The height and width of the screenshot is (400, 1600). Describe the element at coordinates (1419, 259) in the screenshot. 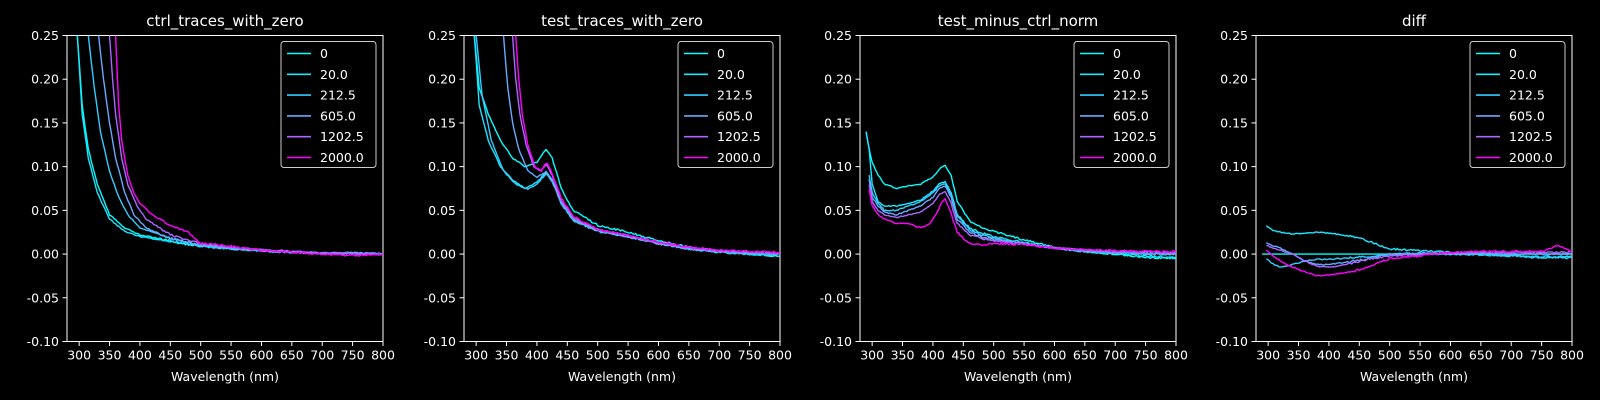

I see `series-line-212.5` at that location.